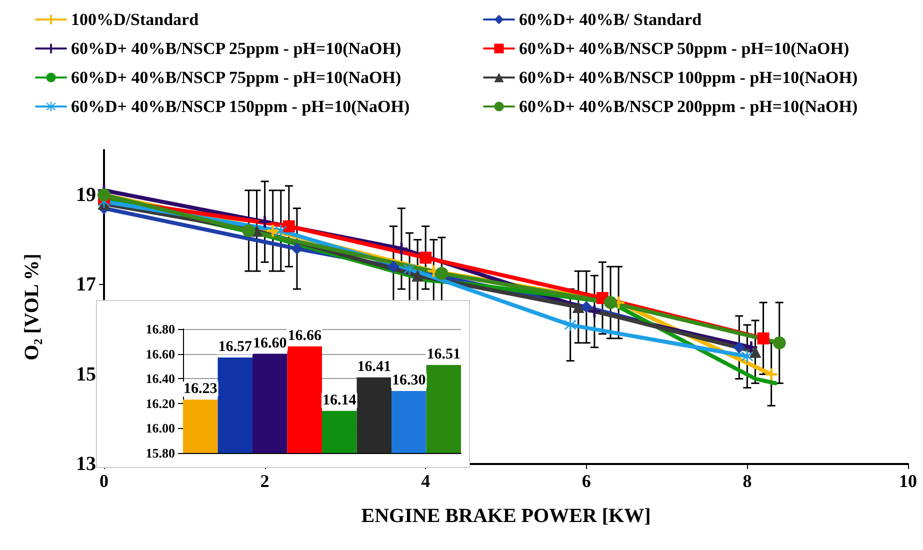 The height and width of the screenshot is (550, 923). What do you see at coordinates (409, 380) in the screenshot?
I see `data-label: 16.30` at bounding box center [409, 380].